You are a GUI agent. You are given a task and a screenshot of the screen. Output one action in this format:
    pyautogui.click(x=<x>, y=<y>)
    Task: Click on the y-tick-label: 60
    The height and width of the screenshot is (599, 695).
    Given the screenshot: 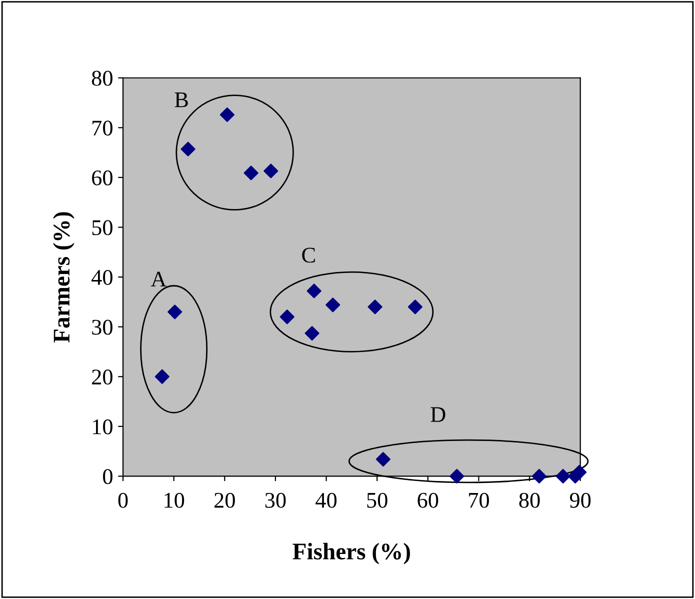 What is the action you would take?
    pyautogui.click(x=102, y=178)
    